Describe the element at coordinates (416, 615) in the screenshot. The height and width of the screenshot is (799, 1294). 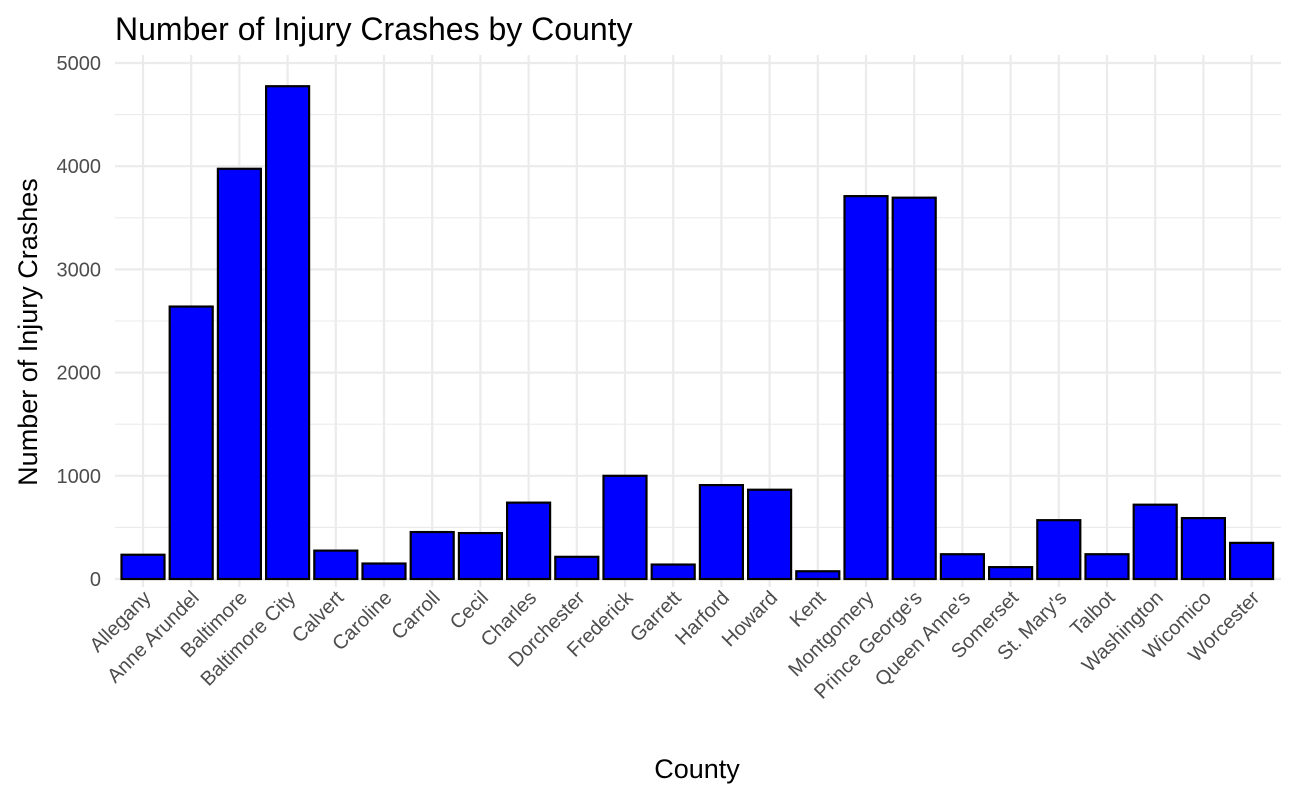
I see `x-tick-label: Carroll` at that location.